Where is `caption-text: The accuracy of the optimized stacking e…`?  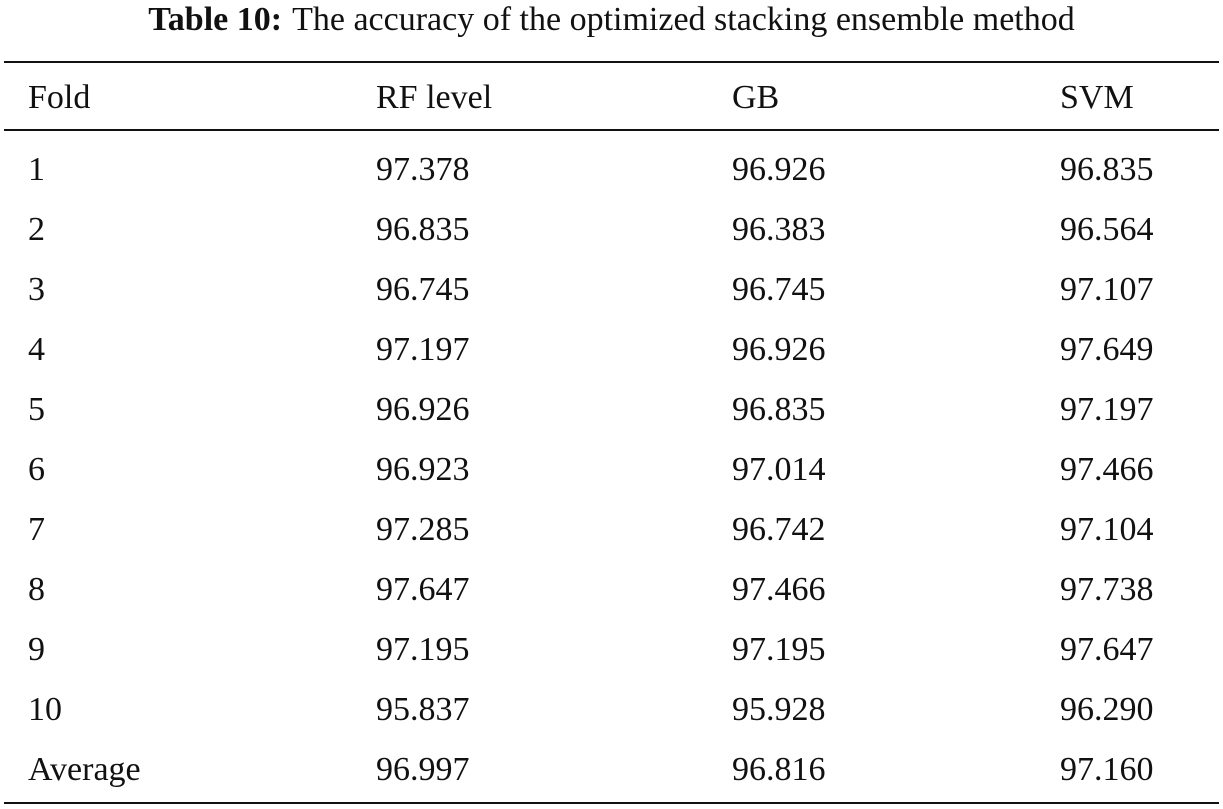
caption-text: The accuracy of the optimized stacking e… is located at coordinates (683, 19).